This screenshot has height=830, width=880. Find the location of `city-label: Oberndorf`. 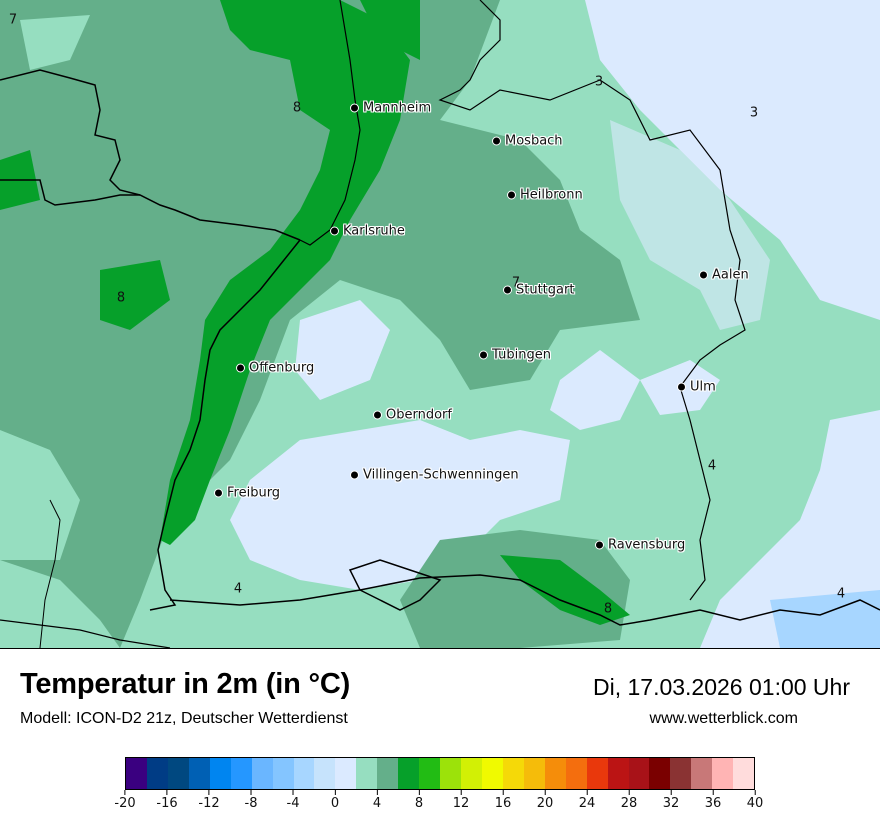

city-label: Oberndorf is located at coordinates (419, 415).